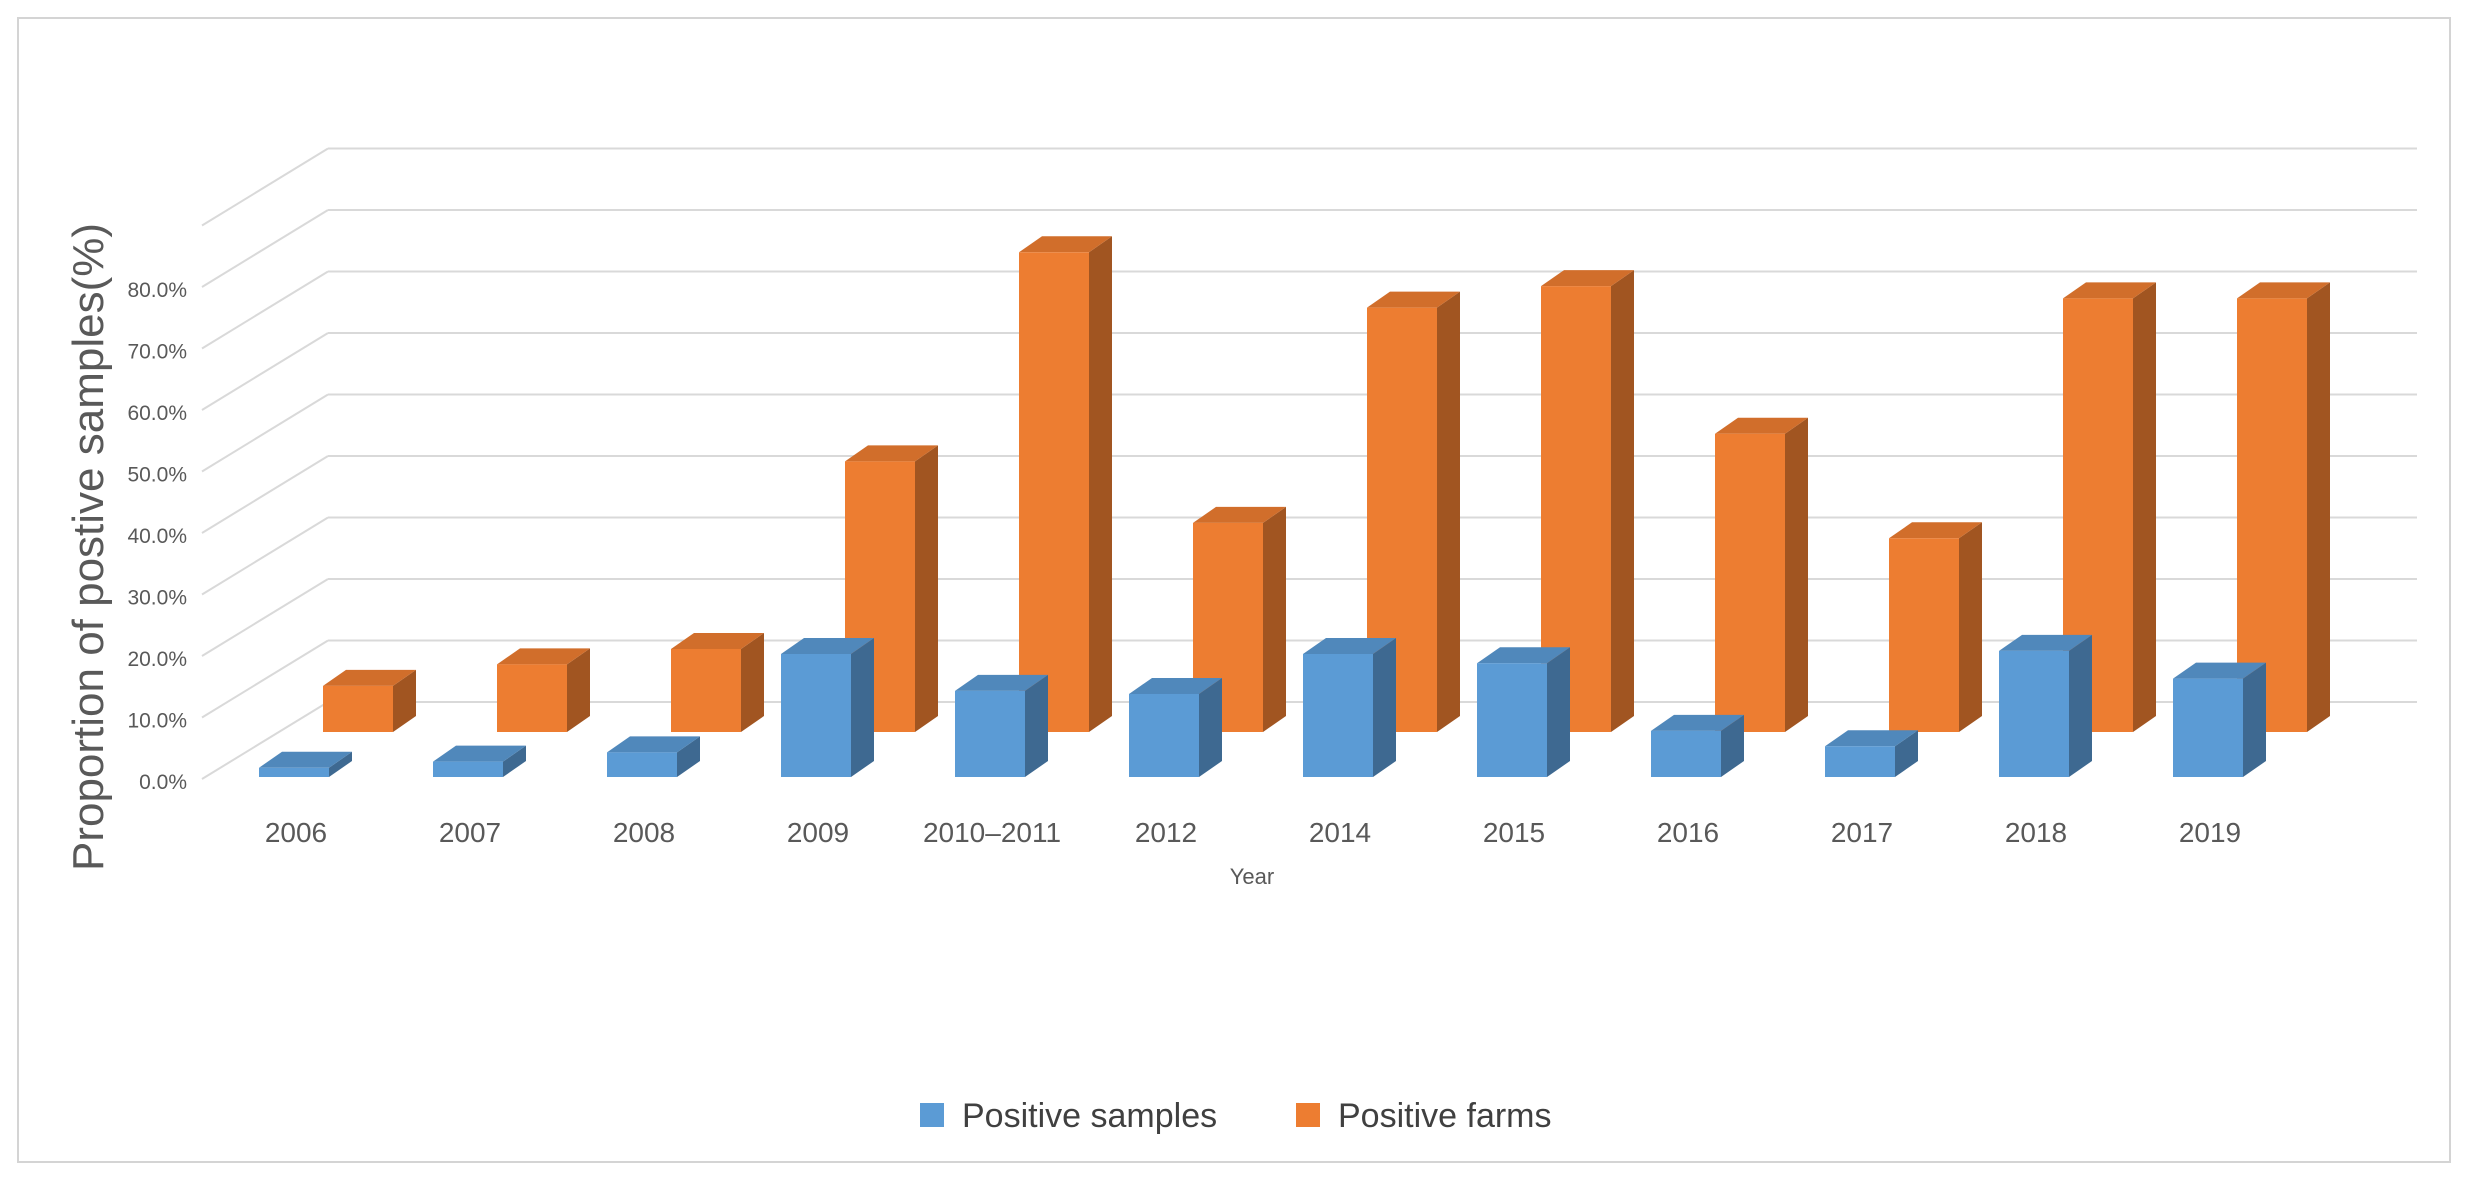 The width and height of the screenshot is (2473, 1182). Describe the element at coordinates (1340, 832) in the screenshot. I see `x-tick-label: 2014` at that location.